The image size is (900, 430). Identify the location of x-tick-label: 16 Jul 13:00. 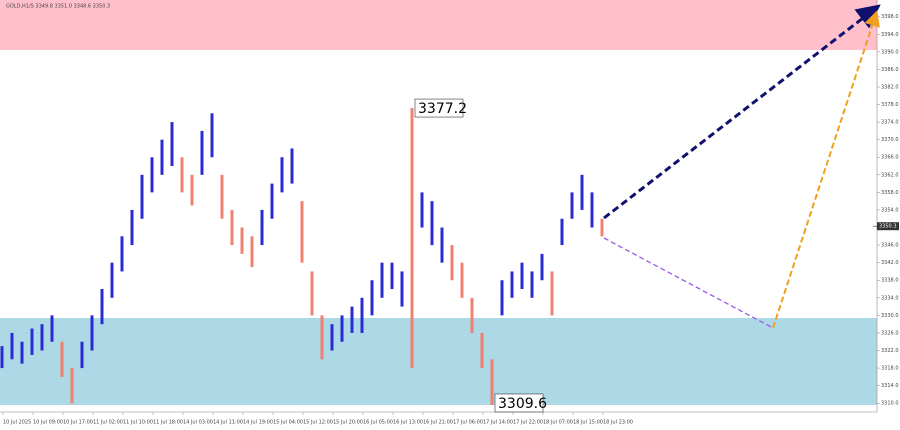
(408, 423).